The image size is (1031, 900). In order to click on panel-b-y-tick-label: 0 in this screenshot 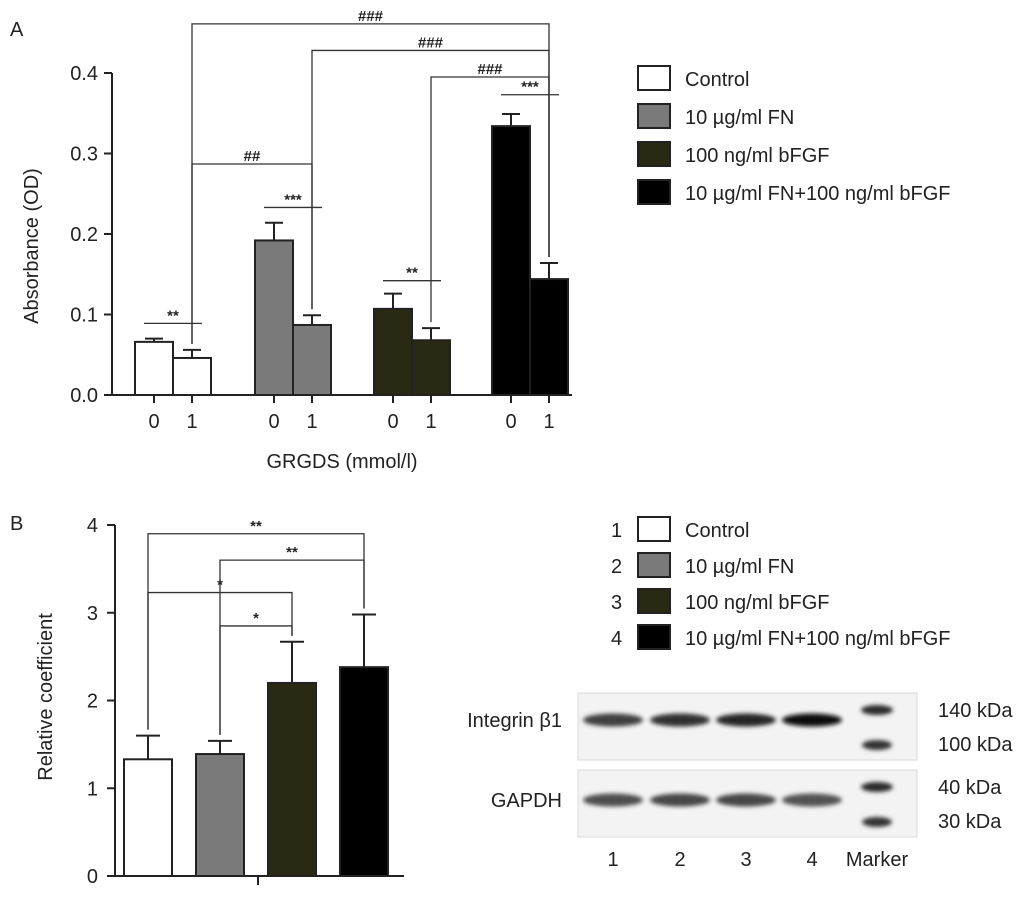, I will do `click(92, 877)`.